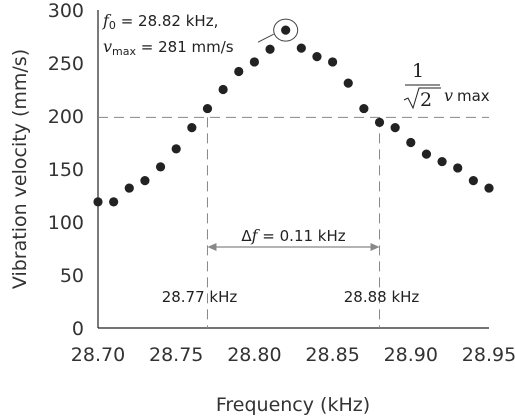 This screenshot has width=515, height=419. What do you see at coordinates (411, 355) in the screenshot?
I see `x-tick-label: 28.90` at bounding box center [411, 355].